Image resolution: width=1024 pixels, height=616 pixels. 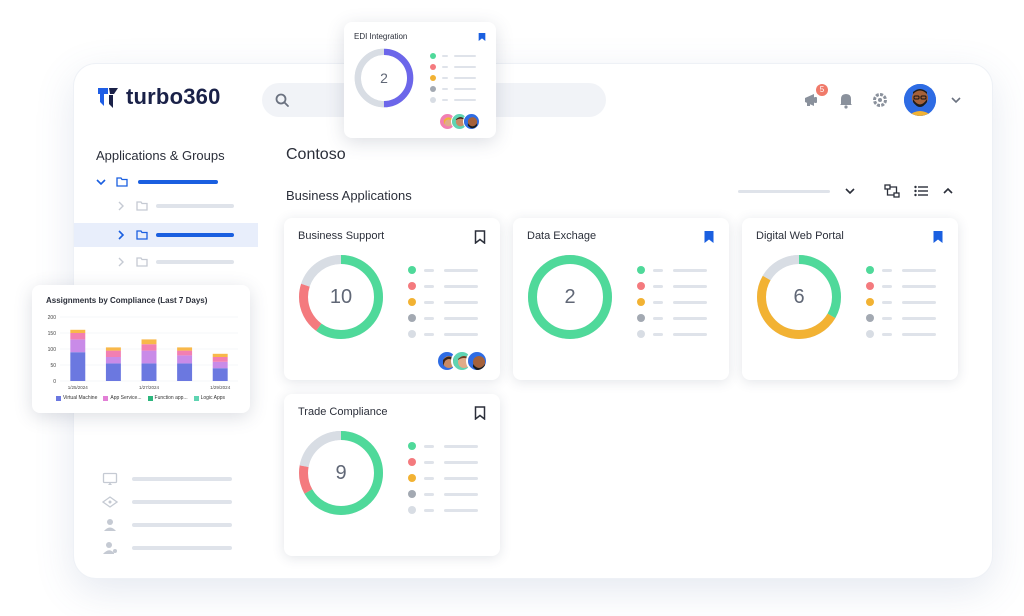 I want to click on nav-item-users, so click(x=167, y=525).